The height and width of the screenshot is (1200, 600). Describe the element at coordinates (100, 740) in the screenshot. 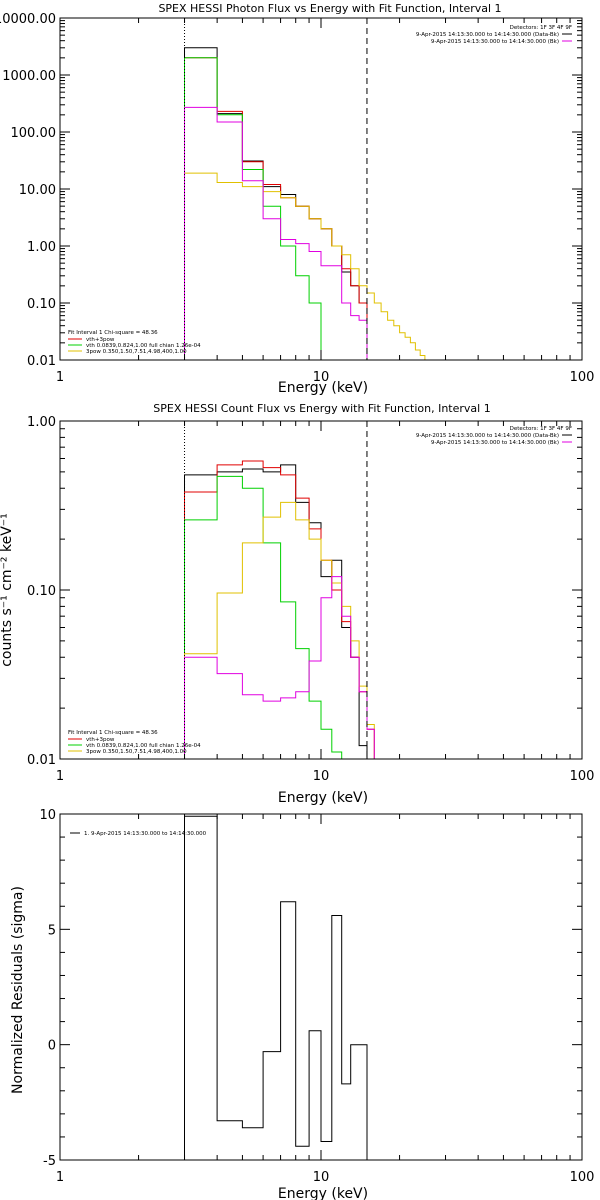

I see `count-legend-label-total: vth+3pow` at that location.